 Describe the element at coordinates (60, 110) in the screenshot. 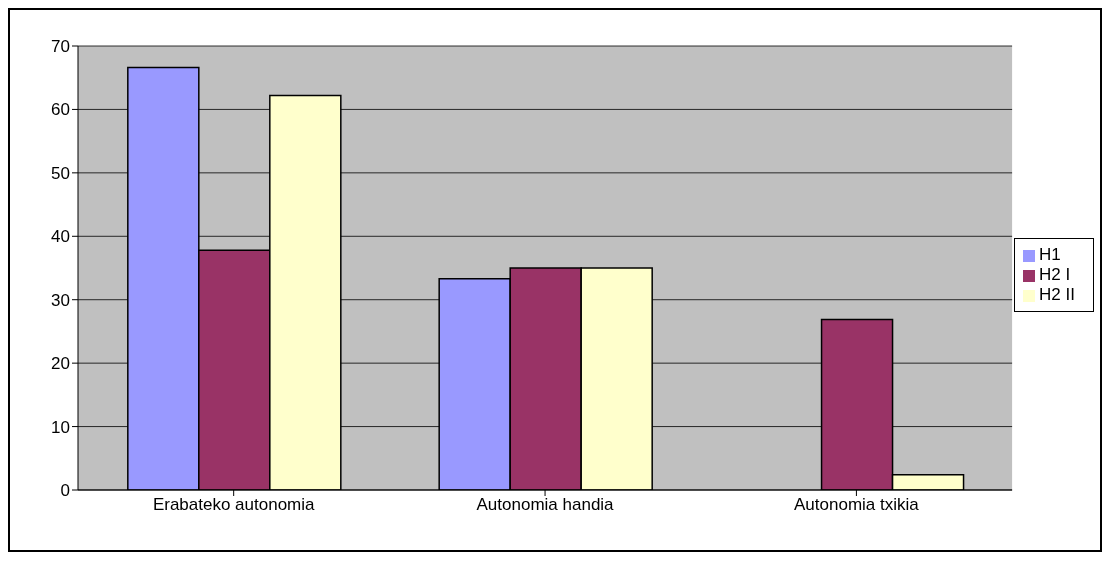

I see `y-tick-label: 60` at that location.